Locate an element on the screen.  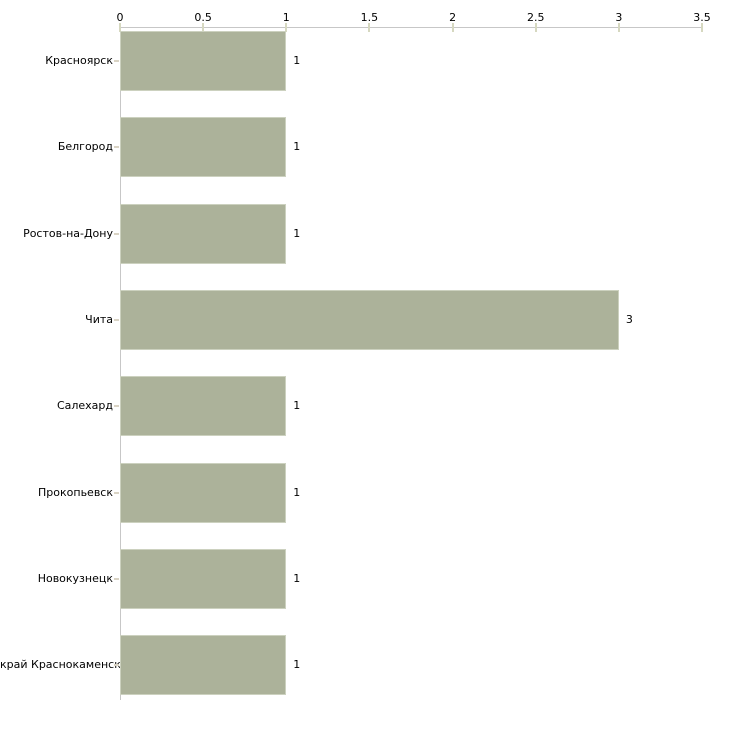
category-label: Красноярск is located at coordinates (79, 60).